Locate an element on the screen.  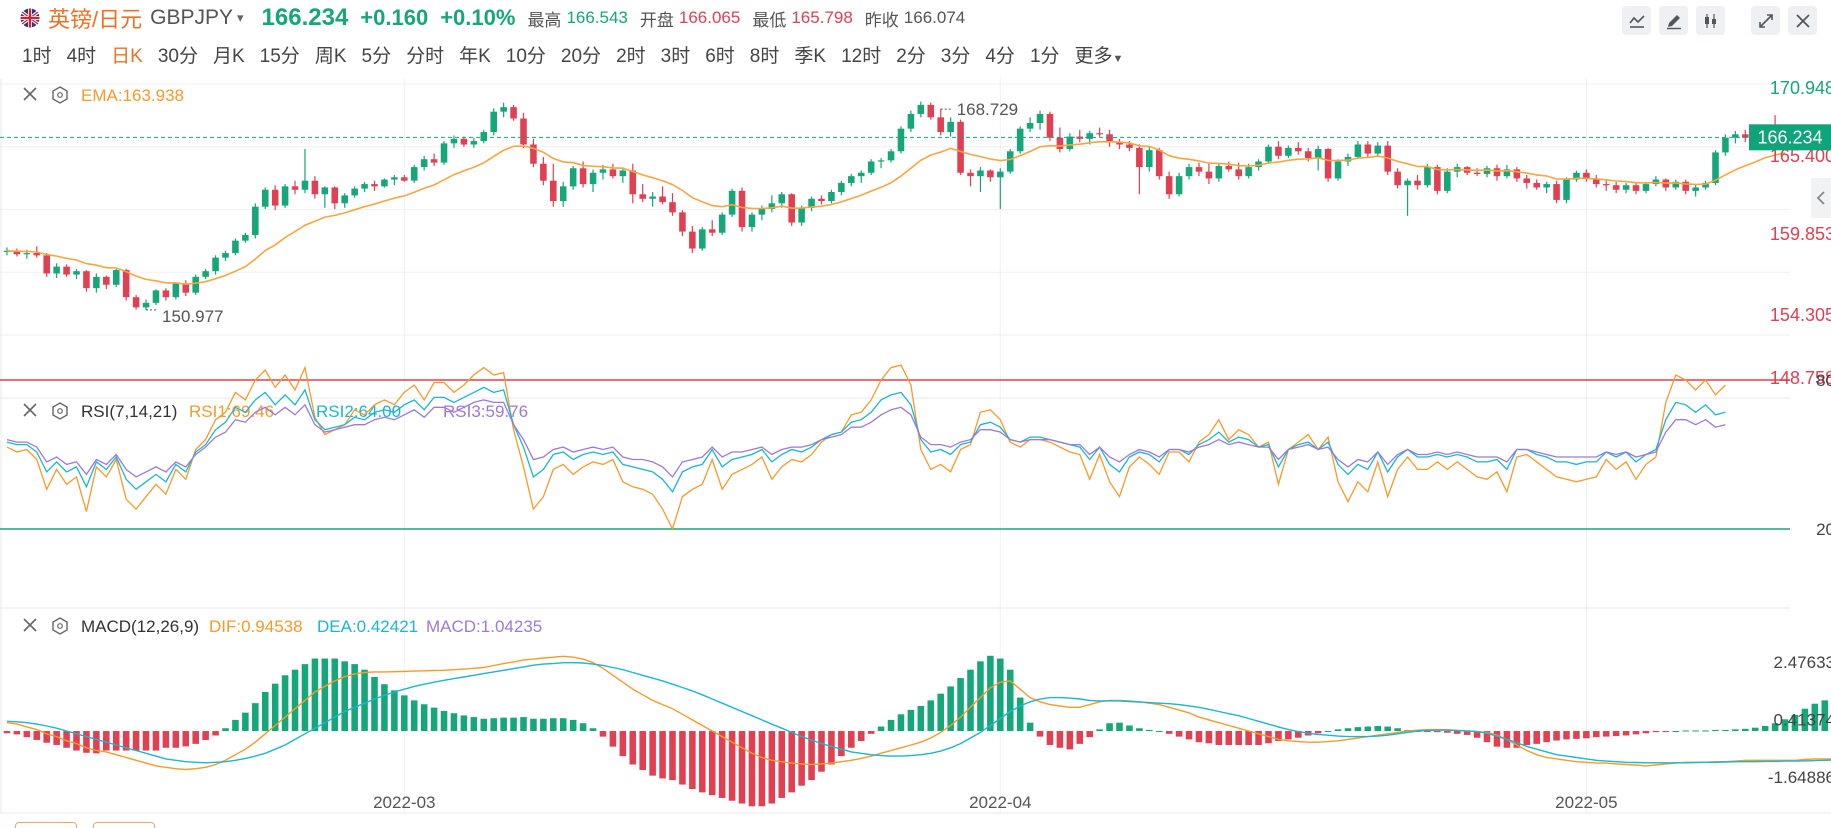
symbol-selector: GBPJPY is located at coordinates (191, 17).